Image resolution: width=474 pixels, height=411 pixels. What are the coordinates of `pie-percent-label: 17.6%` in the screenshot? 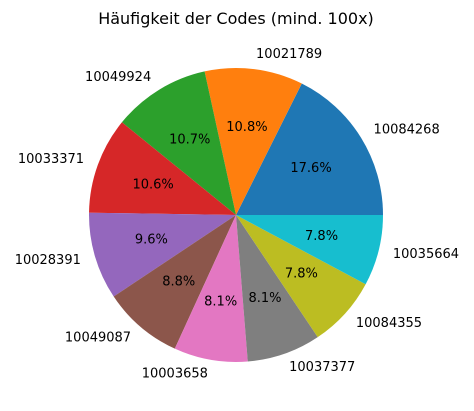 It's located at (310, 168).